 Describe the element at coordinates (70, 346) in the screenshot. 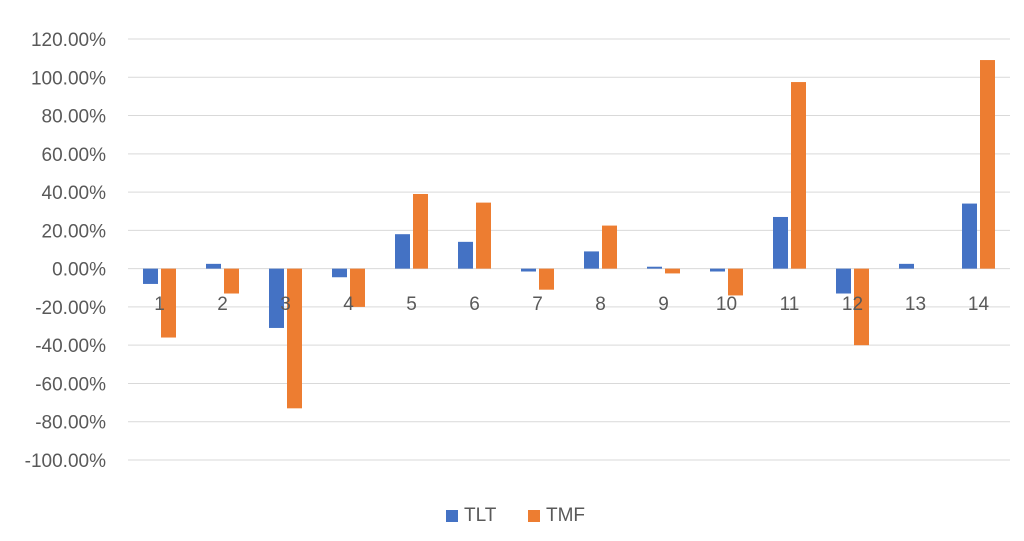

I see `y-tick-label: -40.00%` at that location.